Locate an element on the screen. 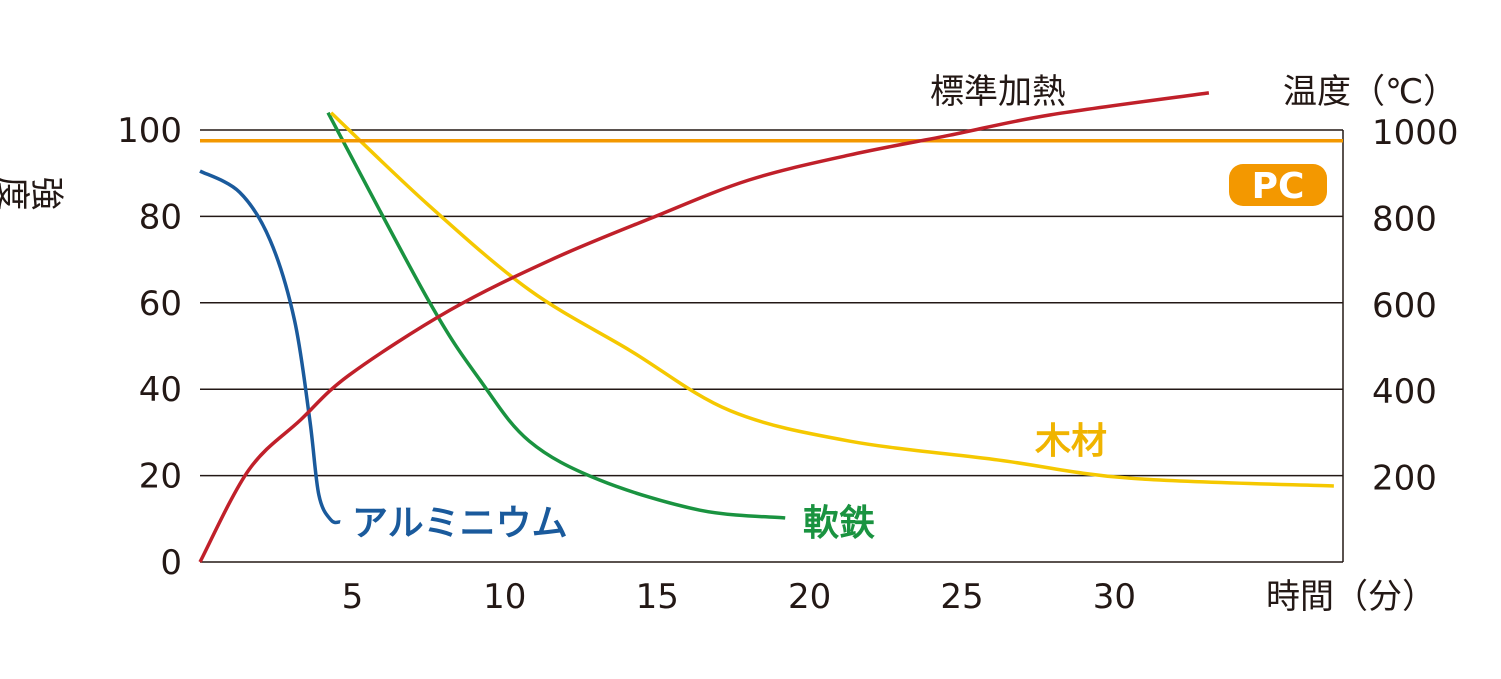  x-tick-label: 20 is located at coordinates (809, 597).